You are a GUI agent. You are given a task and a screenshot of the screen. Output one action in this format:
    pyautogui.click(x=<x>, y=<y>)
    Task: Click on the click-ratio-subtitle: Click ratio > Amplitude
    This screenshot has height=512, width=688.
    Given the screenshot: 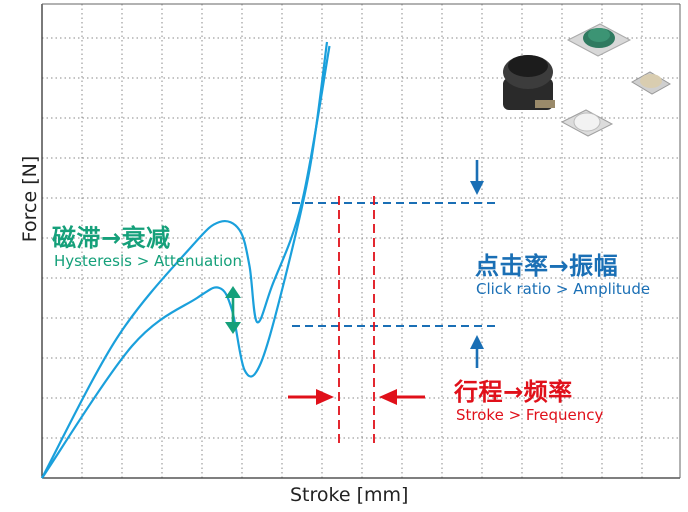 What is the action you would take?
    pyautogui.click(x=563, y=289)
    